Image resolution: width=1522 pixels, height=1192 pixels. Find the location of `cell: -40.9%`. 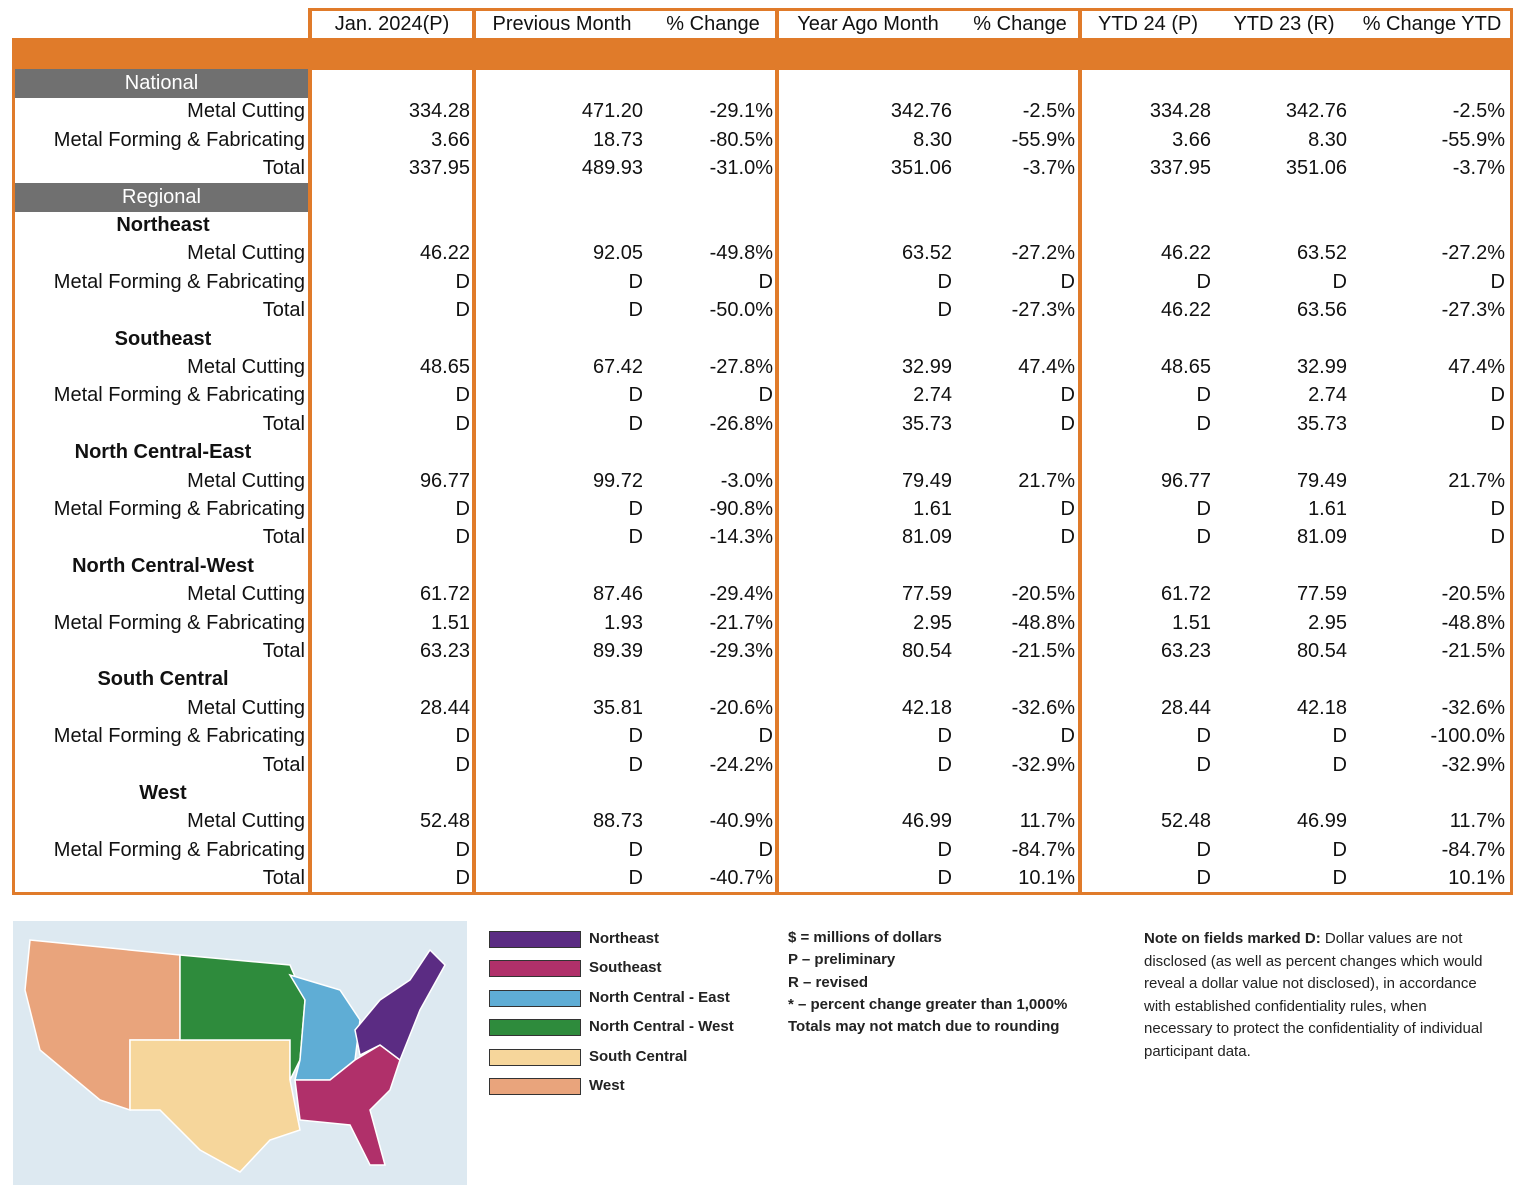

cell: -40.9% is located at coordinates (741, 821).